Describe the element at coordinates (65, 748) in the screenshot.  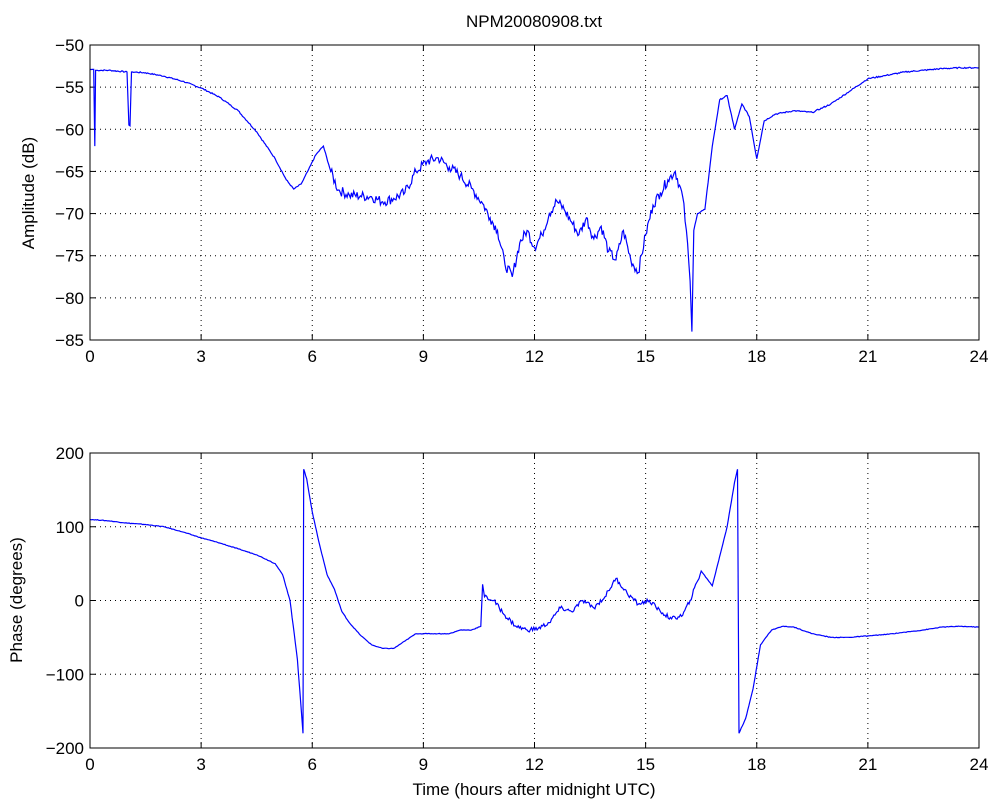
I see `phase-ytick-label: −200` at that location.